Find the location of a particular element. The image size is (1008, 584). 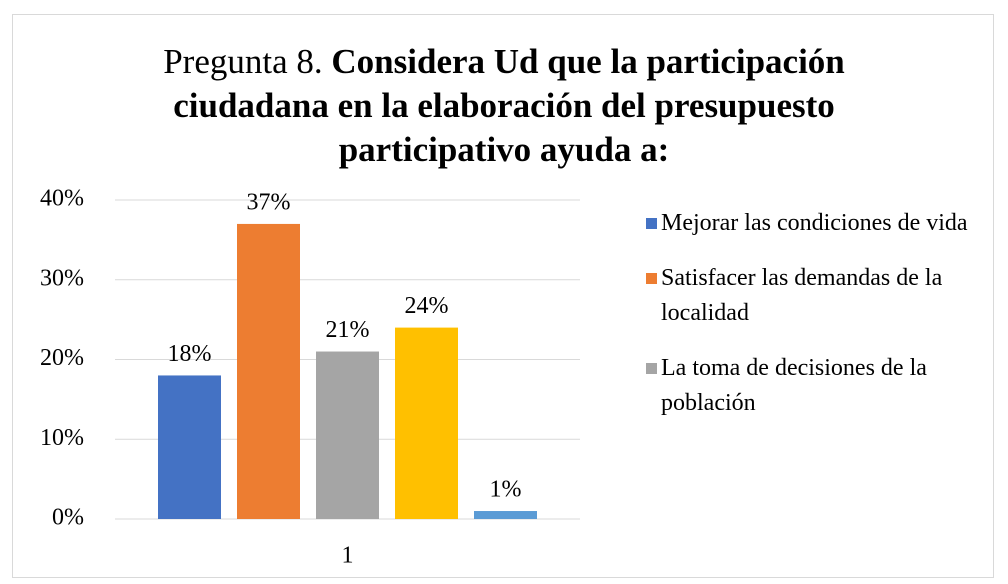

y-tick-label: 0% is located at coordinates (68, 518).